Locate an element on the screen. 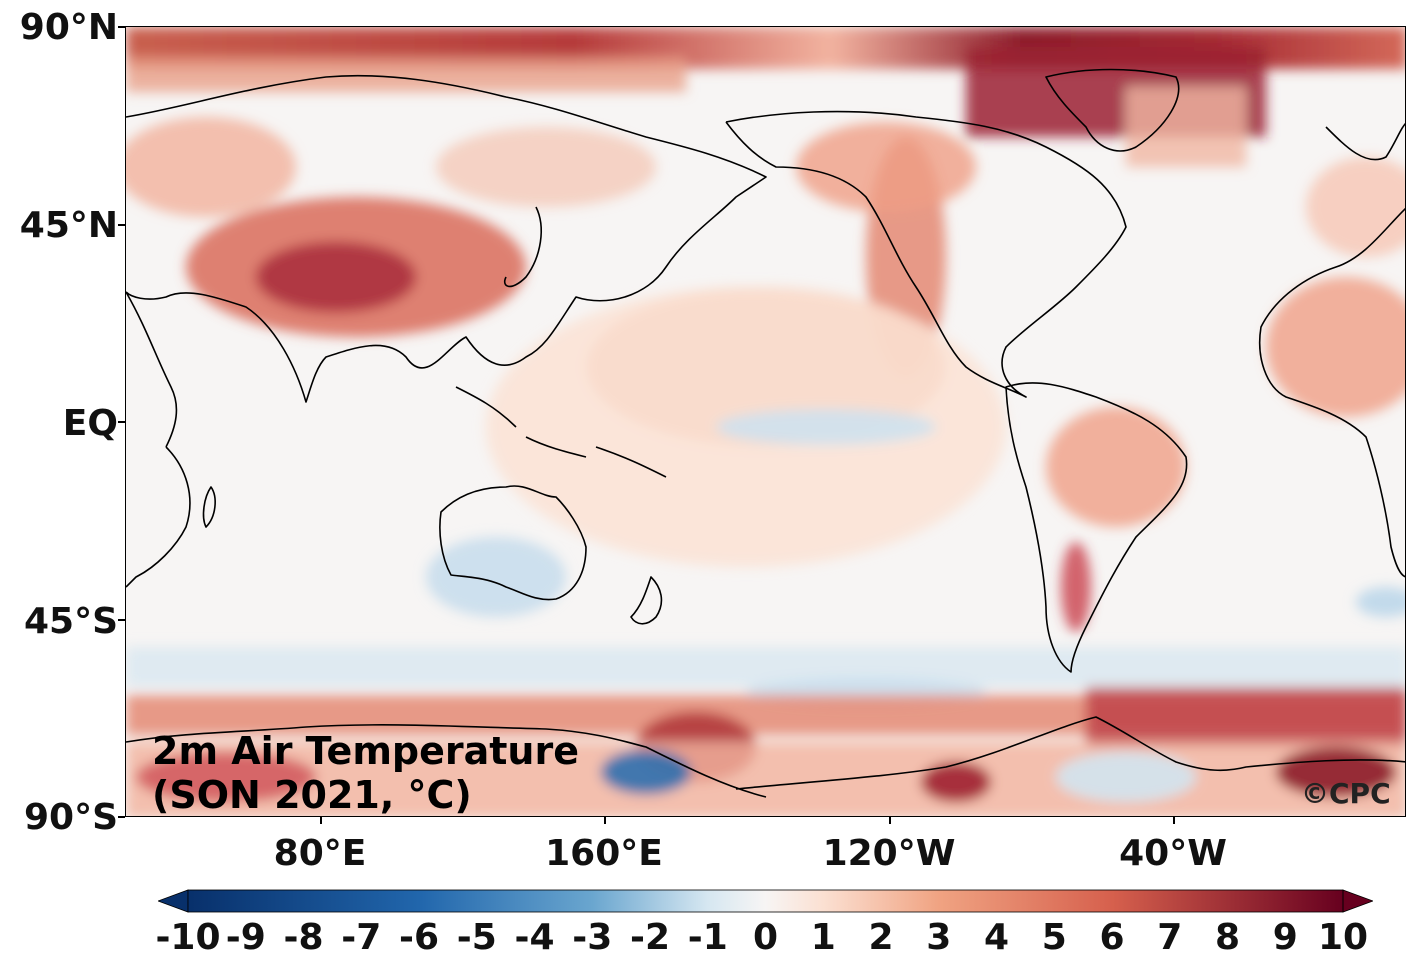 This screenshot has height=971, width=1415. colorbar-min-extend is located at coordinates (173, 901).